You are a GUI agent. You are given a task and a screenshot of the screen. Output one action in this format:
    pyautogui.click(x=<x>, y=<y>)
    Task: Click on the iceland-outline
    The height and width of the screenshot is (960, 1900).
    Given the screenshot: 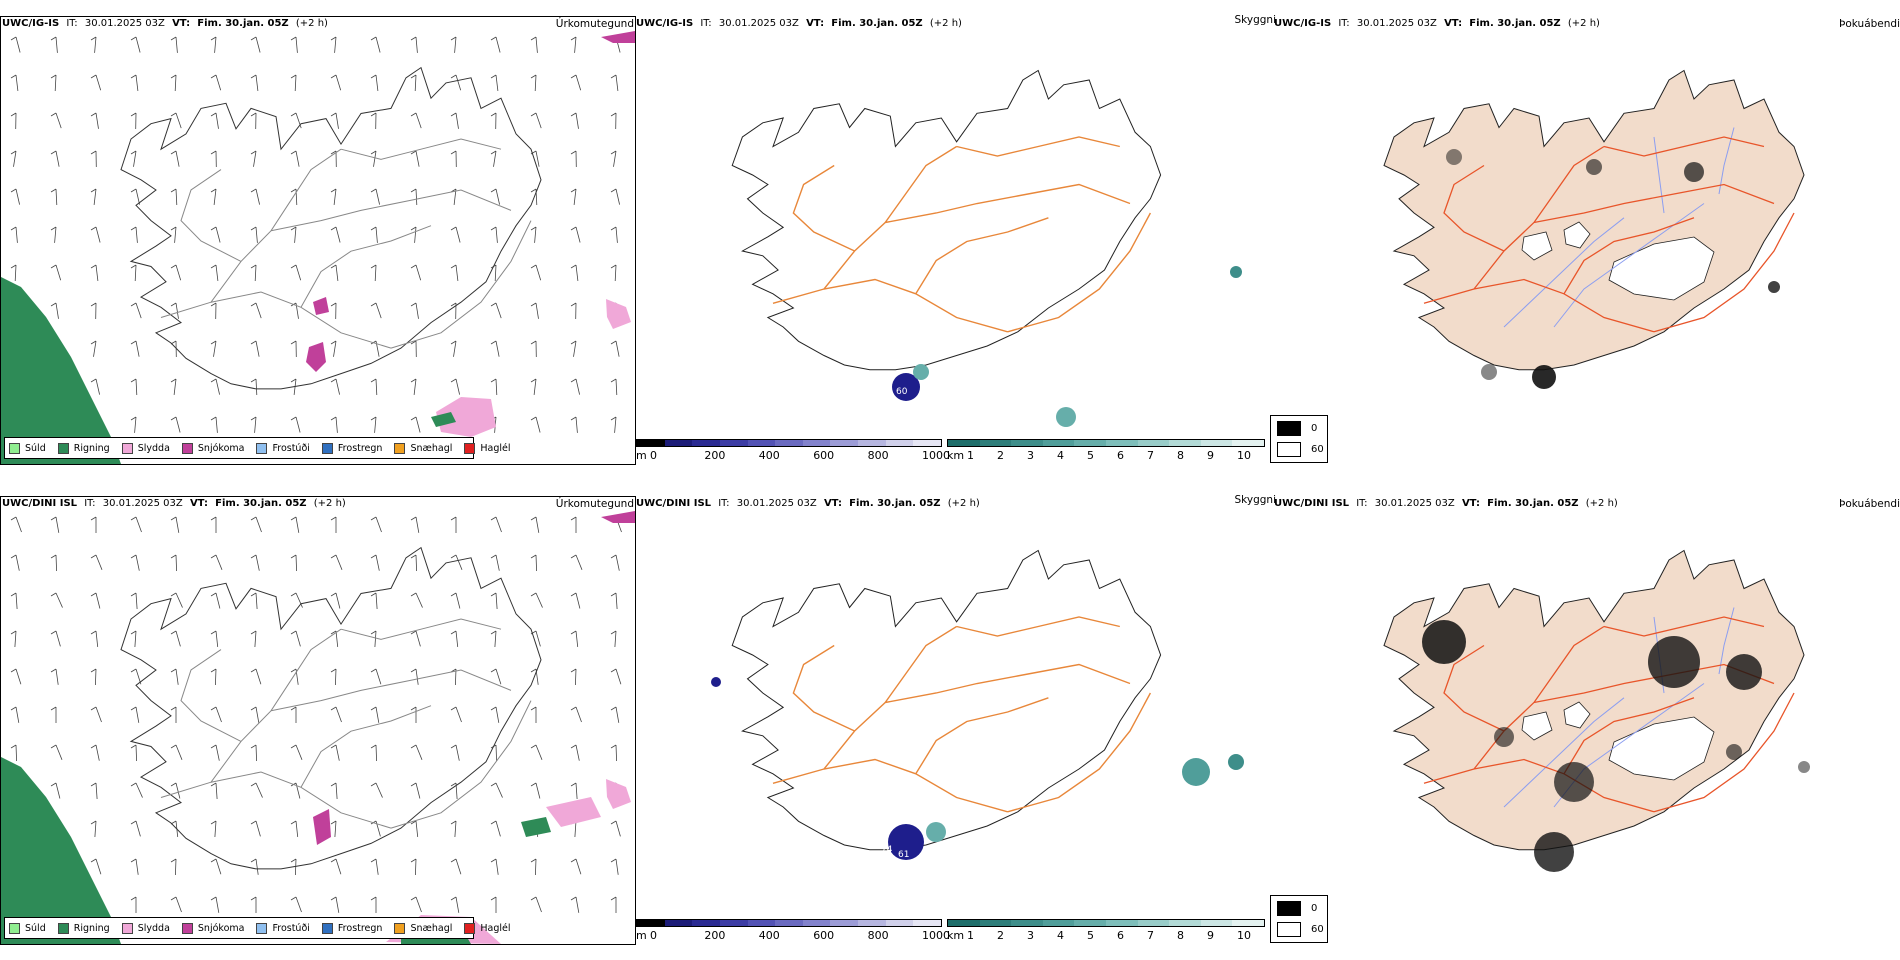 What is the action you would take?
    pyautogui.click(x=331, y=708)
    